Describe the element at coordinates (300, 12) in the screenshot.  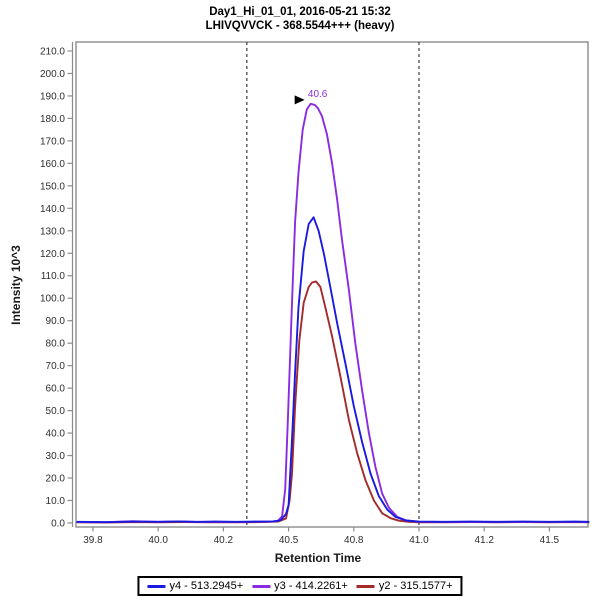
I see `chart-title: Day1_Hi_01_01, 2016-05-21 15:32` at that location.